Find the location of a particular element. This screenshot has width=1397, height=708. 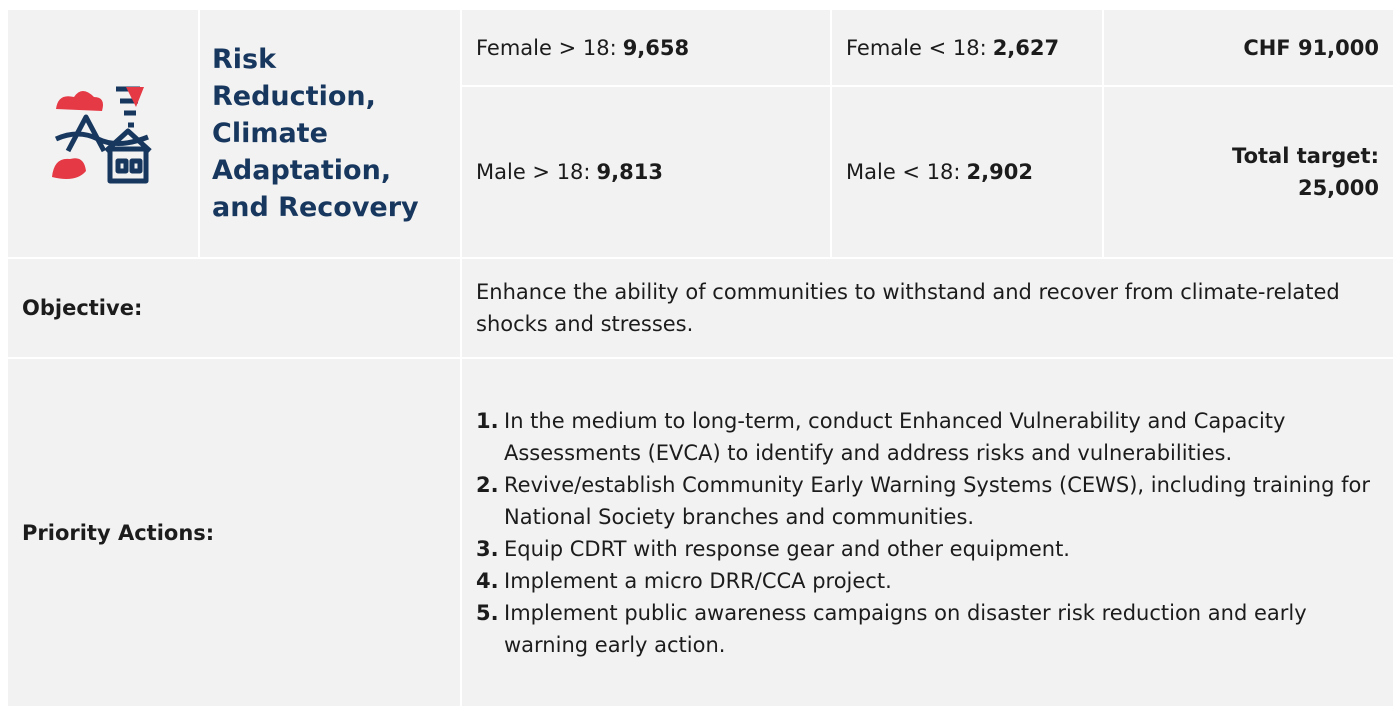

budget: CHF 91,000 is located at coordinates (1248, 47).